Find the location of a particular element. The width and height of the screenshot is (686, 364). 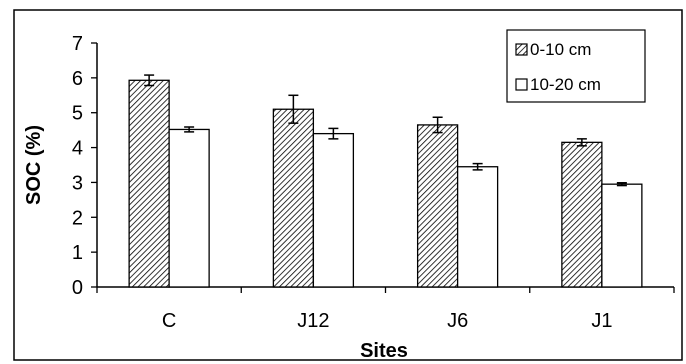

category-label: J6 is located at coordinates (457, 321).